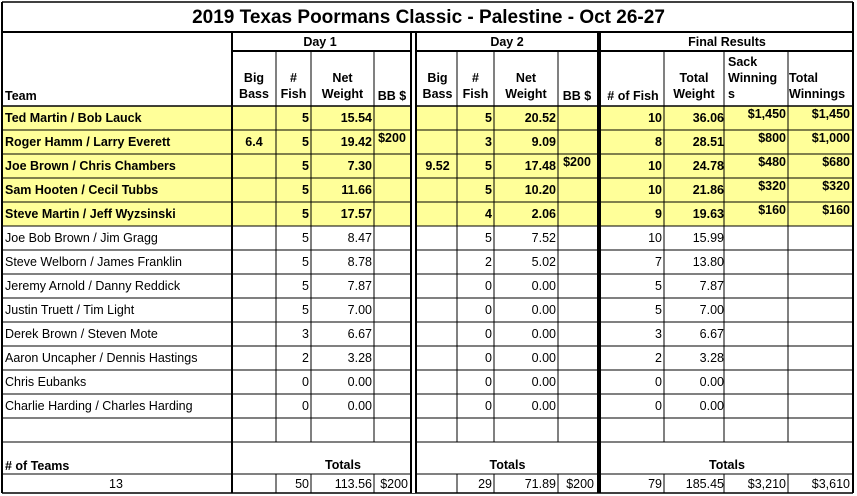 The height and width of the screenshot is (496, 857). I want to click on total-fish: 79, so click(655, 484).